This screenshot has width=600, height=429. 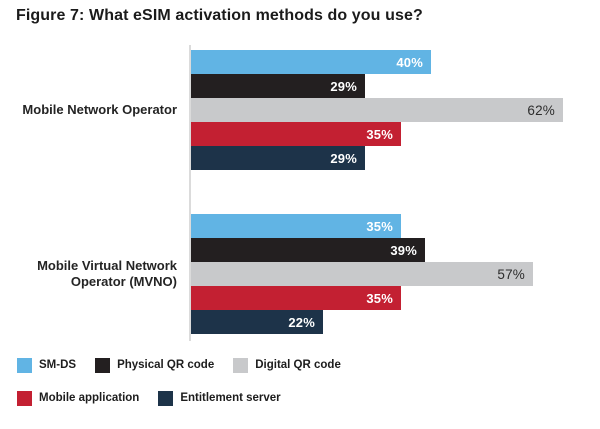 I want to click on bar-entitlement-server-mobile-virtual-network-operator-mvno: 22%, so click(x=257, y=322).